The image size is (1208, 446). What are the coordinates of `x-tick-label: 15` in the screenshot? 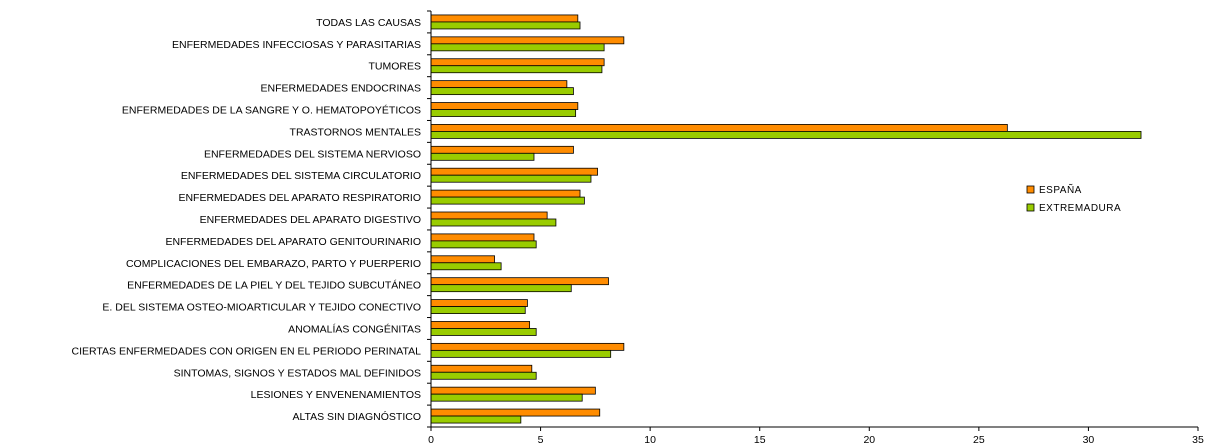 It's located at (760, 440).